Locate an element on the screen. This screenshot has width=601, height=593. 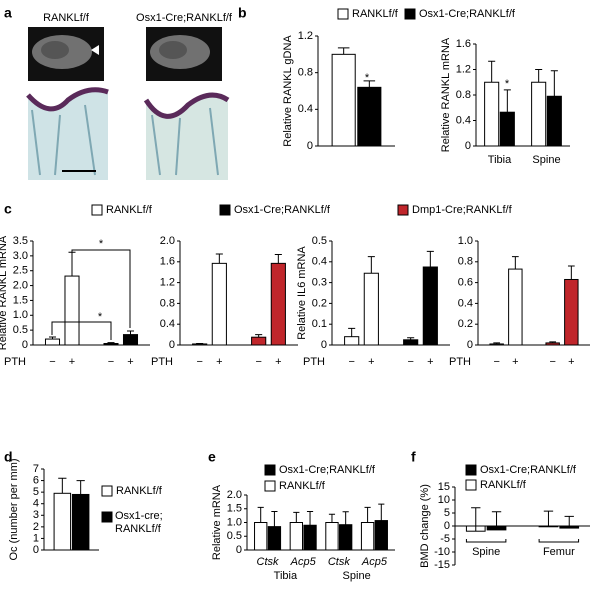
y-tick-label: 2.0 is located at coordinates (20, 285).